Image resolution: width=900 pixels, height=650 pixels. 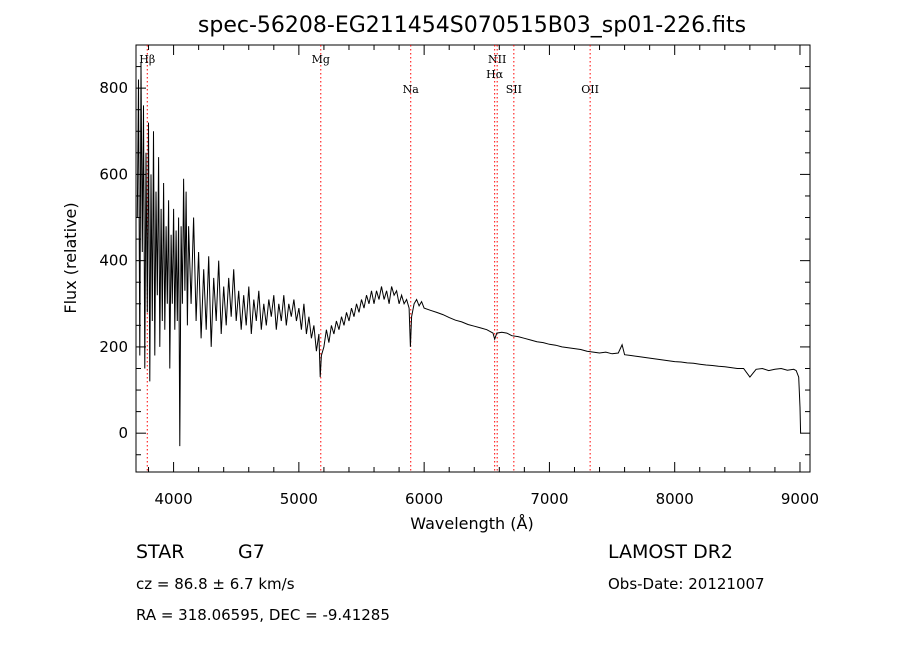 I want to click on spectral-line-label: Hβ, so click(x=147, y=59).